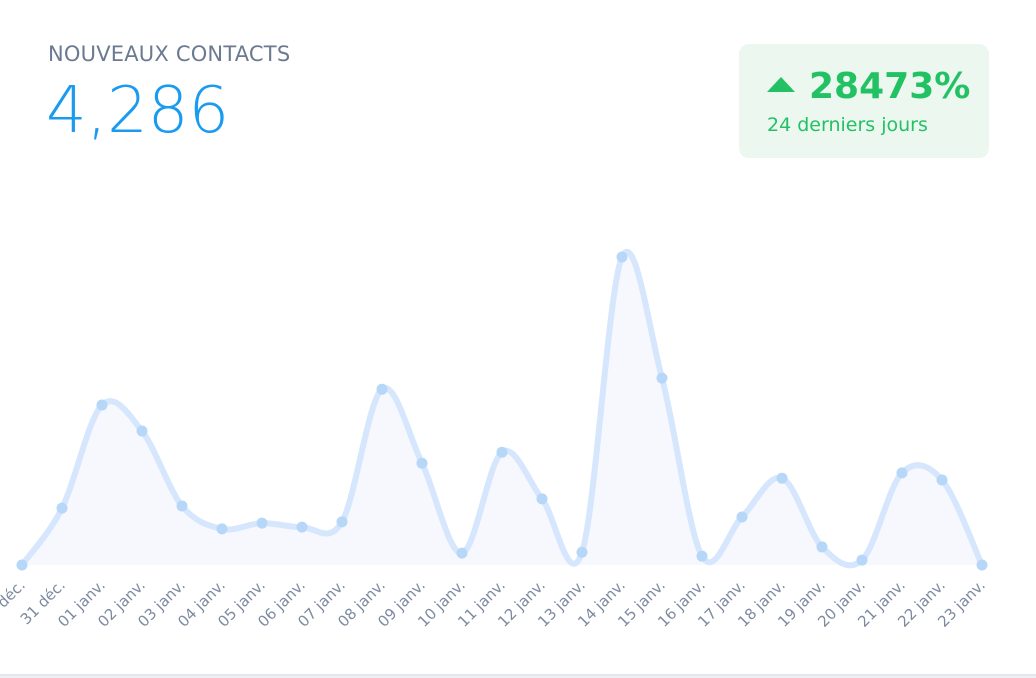 The width and height of the screenshot is (1036, 678). Describe the element at coordinates (847, 125) in the screenshot. I see `trend-period: 24 derniers jours` at that location.